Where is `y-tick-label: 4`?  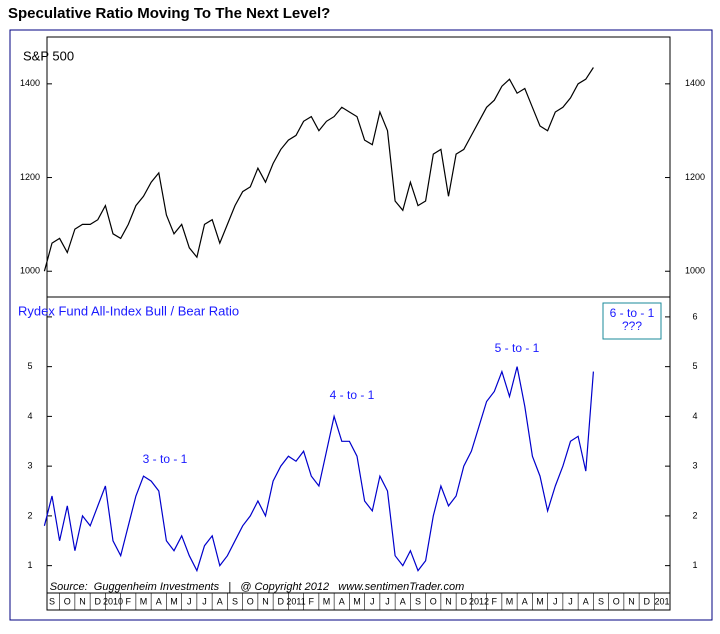 y-tick-label: 4 is located at coordinates (694, 416).